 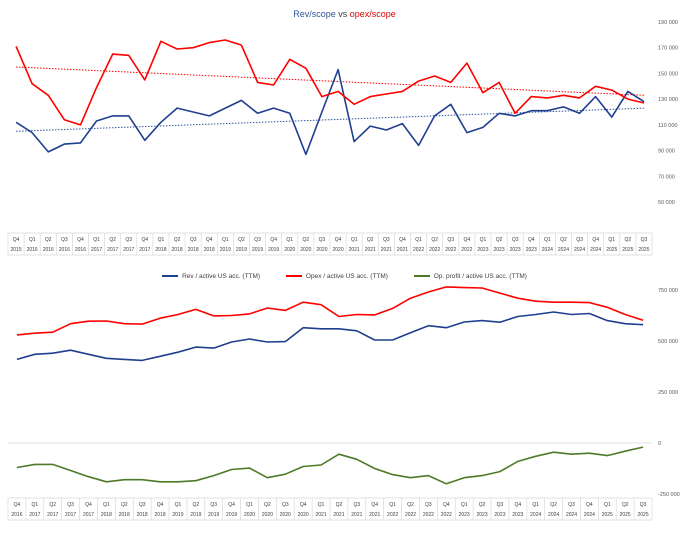 What do you see at coordinates (346, 276) in the screenshot?
I see `legend-label-opex: Opex / active US acc. (TTM)` at bounding box center [346, 276].